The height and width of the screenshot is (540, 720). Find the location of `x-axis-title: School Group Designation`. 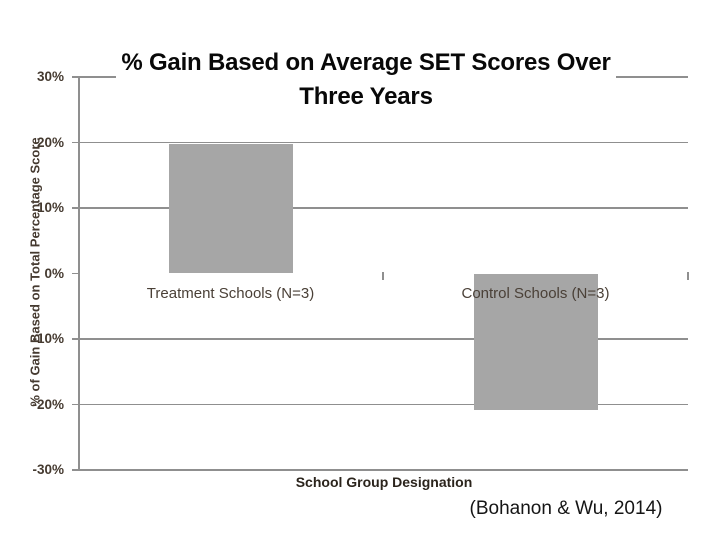

x-axis-title: School Group Designation is located at coordinates (384, 482).